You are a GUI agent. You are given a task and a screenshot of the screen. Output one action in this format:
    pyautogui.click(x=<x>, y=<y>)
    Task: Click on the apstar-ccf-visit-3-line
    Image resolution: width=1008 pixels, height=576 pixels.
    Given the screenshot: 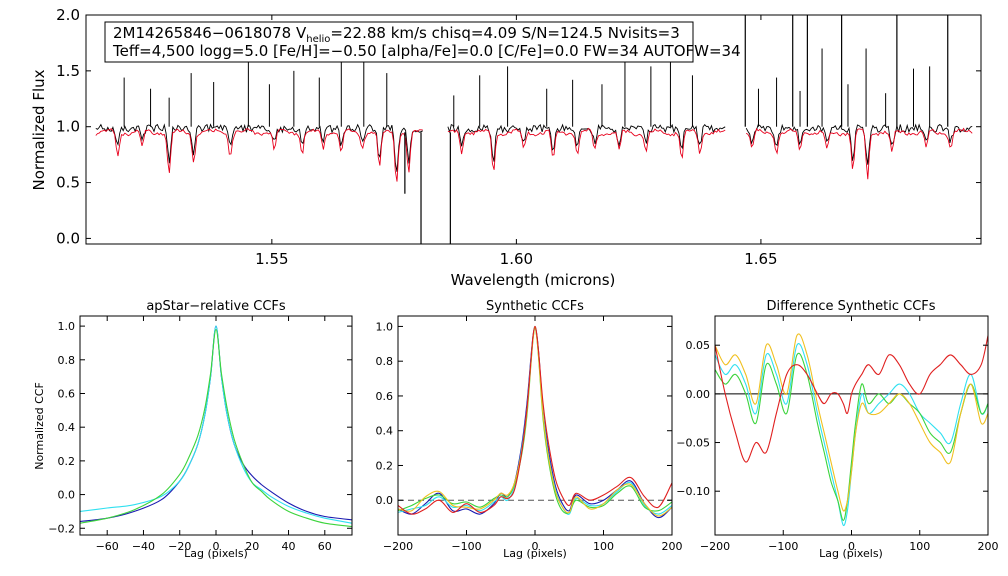 What is the action you would take?
    pyautogui.click(x=216, y=428)
    